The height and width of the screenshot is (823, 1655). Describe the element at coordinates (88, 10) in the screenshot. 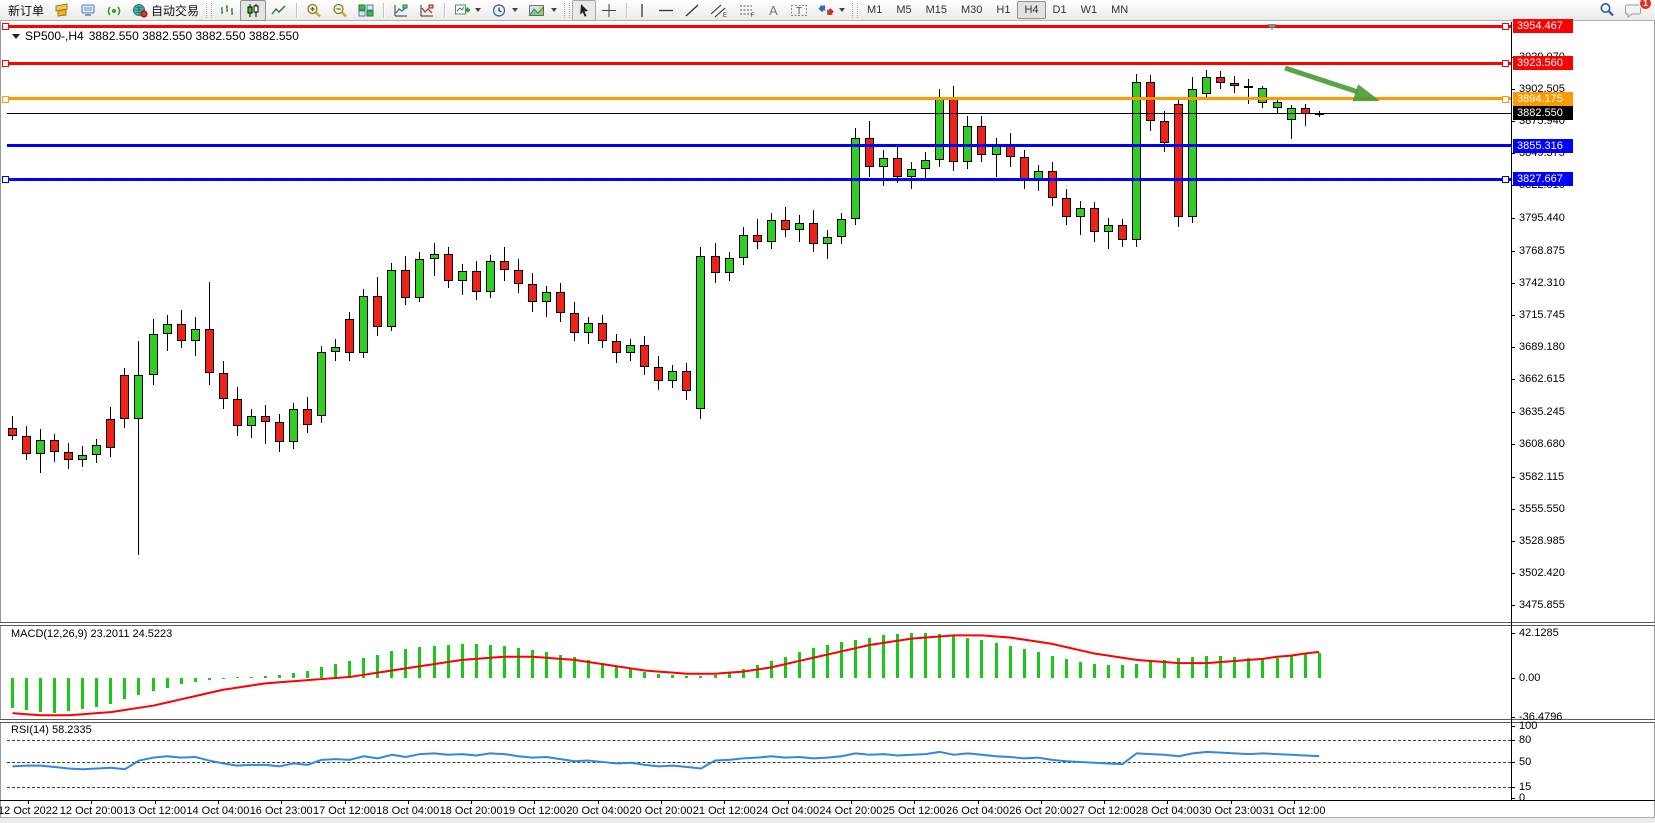

I see `market-watch-button` at that location.